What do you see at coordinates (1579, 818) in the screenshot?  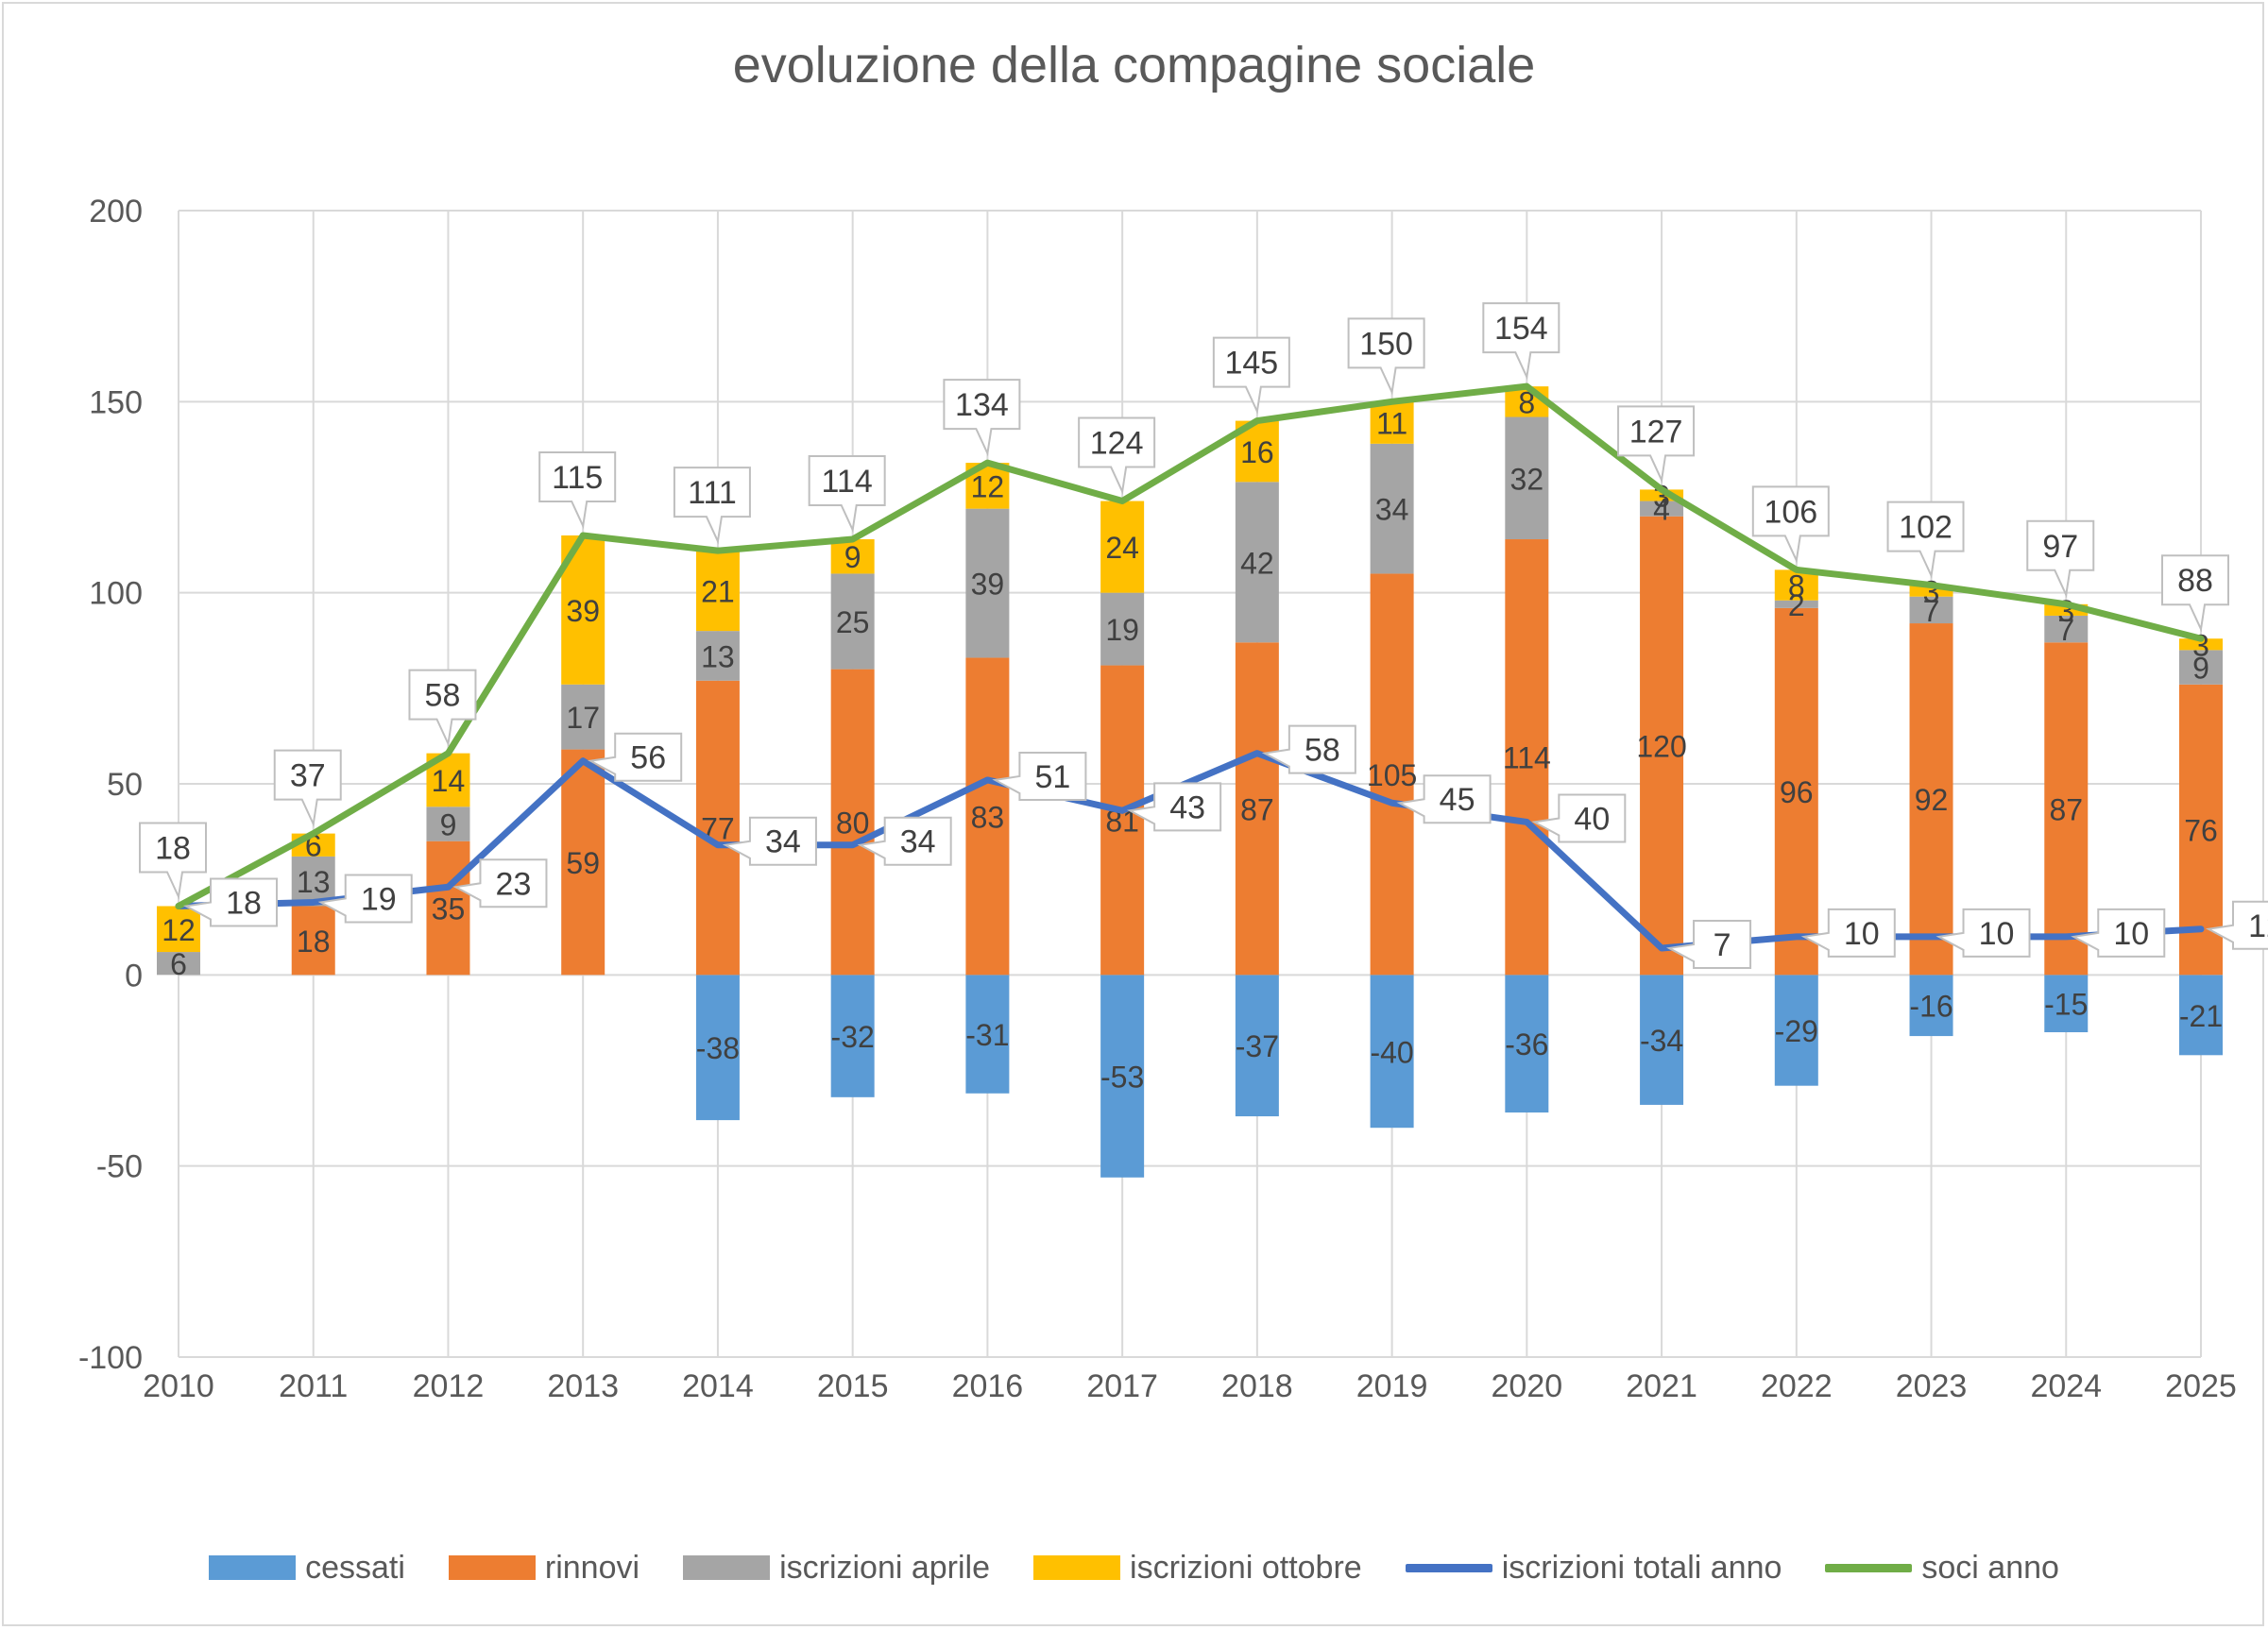 I see `line-data-callout: 40` at bounding box center [1579, 818].